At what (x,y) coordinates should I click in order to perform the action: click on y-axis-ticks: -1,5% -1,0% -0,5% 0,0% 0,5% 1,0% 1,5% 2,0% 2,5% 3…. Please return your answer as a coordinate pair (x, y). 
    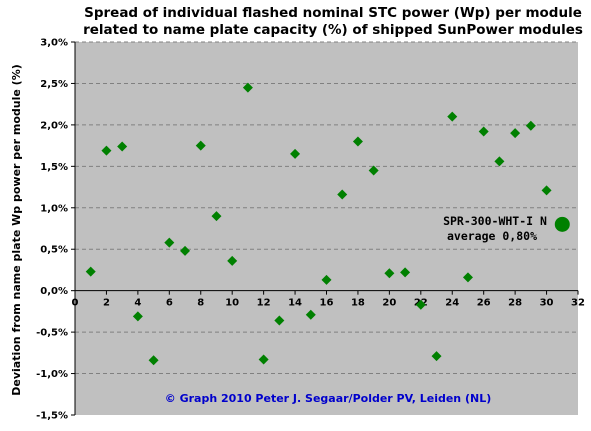
    Looking at the image, I should click on (55, 230).